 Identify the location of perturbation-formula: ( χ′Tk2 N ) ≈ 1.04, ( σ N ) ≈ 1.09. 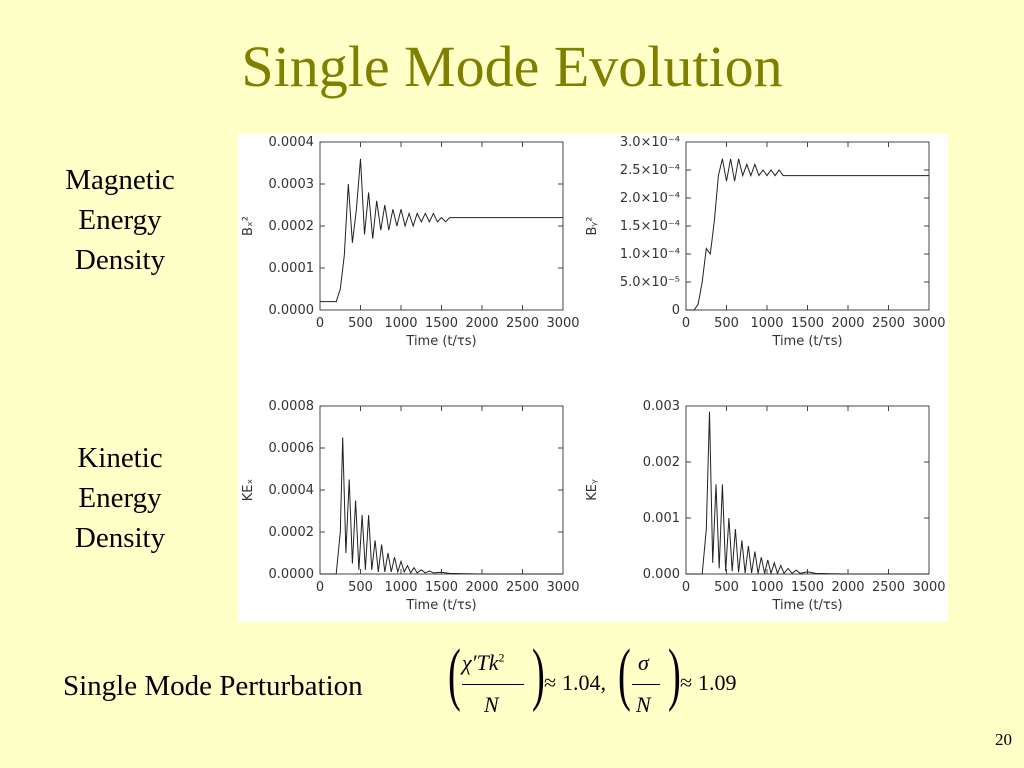
(605, 685).